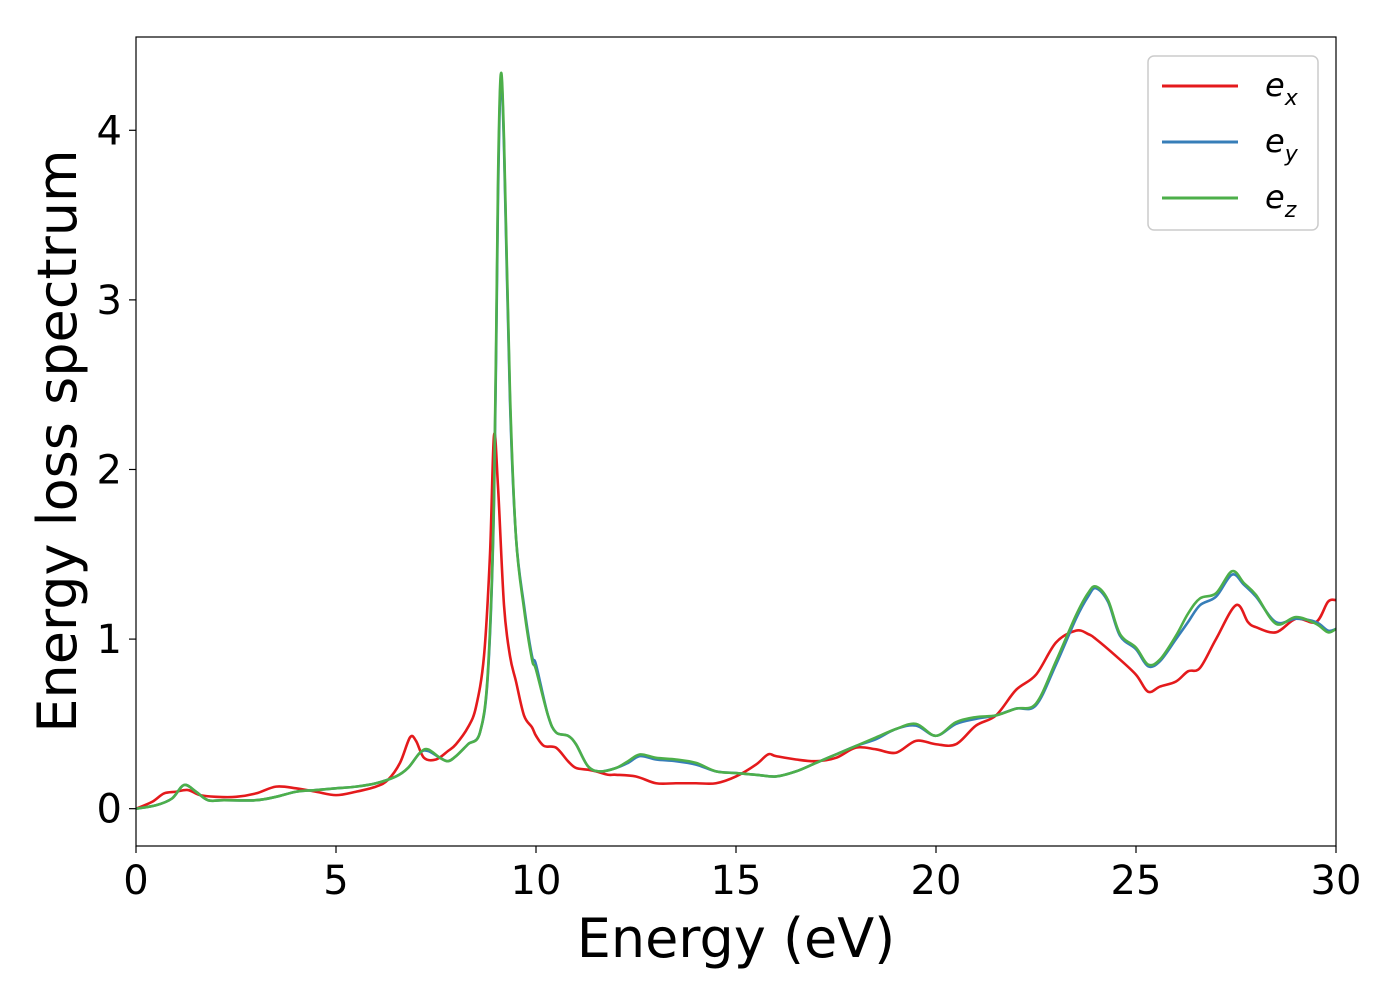  I want to click on y-tick-label: 3, so click(109, 301).